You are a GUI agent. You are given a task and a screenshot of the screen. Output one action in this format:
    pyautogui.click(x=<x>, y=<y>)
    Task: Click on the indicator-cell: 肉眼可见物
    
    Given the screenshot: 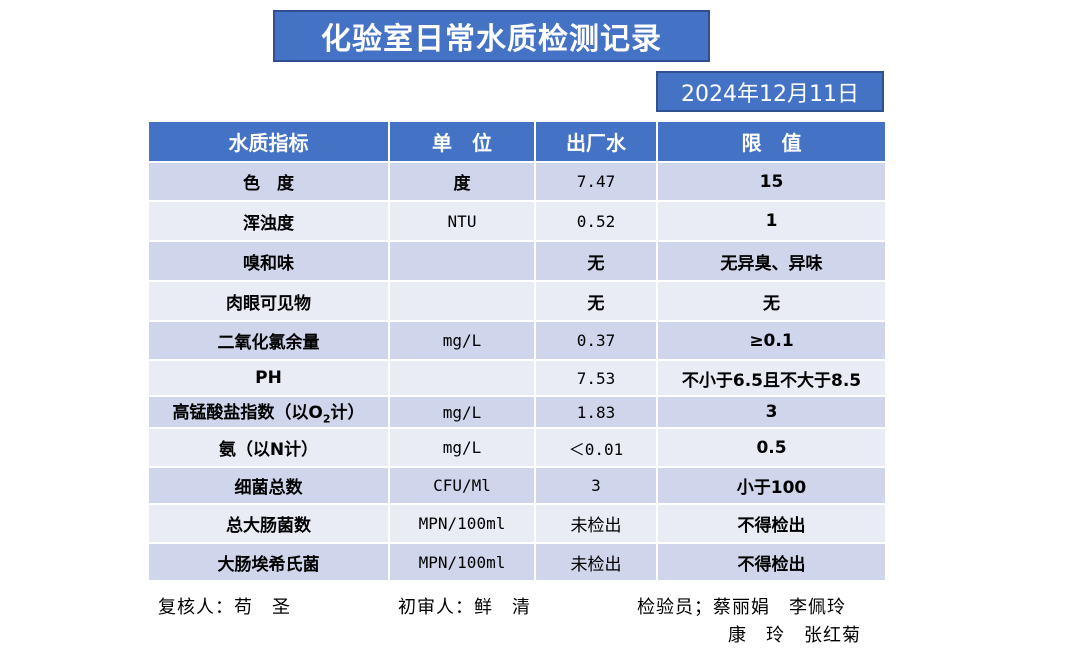 What is the action you would take?
    pyautogui.click(x=268, y=301)
    